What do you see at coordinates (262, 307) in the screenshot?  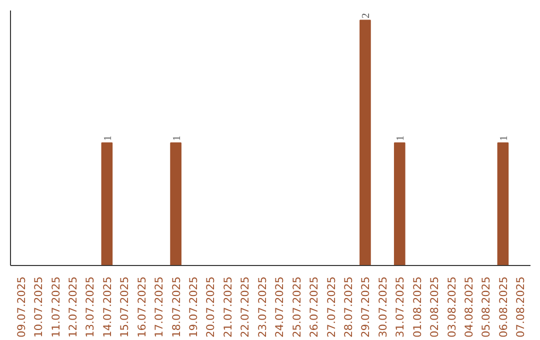 I see `x-tick-label: 23.07.2025` at bounding box center [262, 307].